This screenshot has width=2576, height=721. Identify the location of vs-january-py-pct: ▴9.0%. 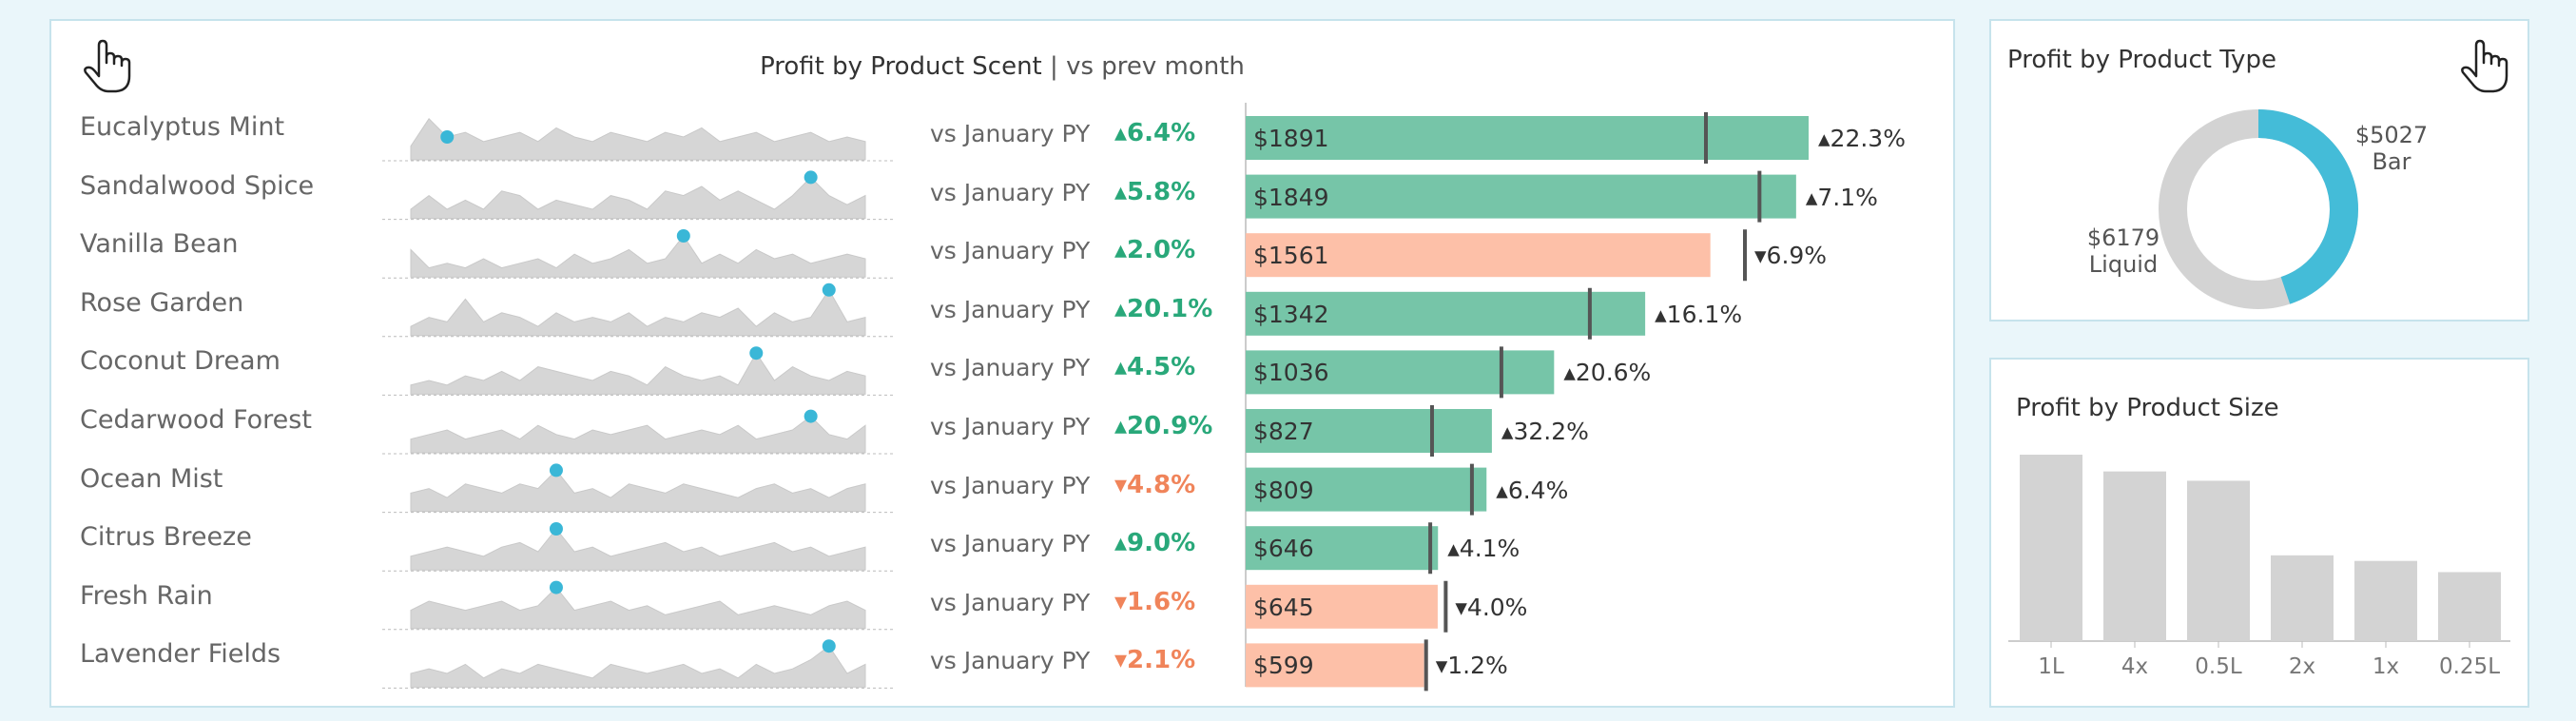
(1155, 543).